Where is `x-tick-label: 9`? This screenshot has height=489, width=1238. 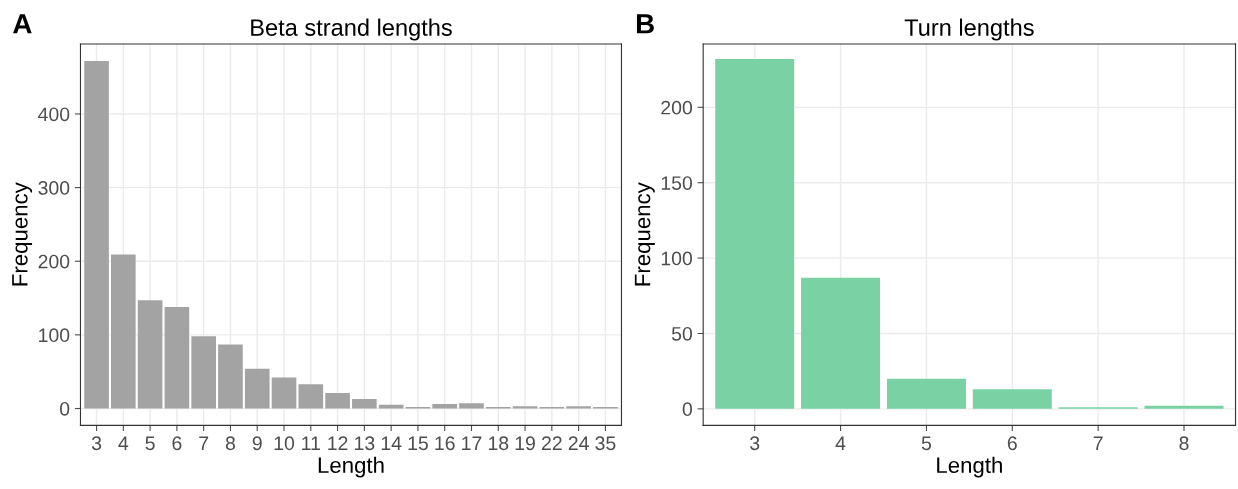
x-tick-label: 9 is located at coordinates (257, 443).